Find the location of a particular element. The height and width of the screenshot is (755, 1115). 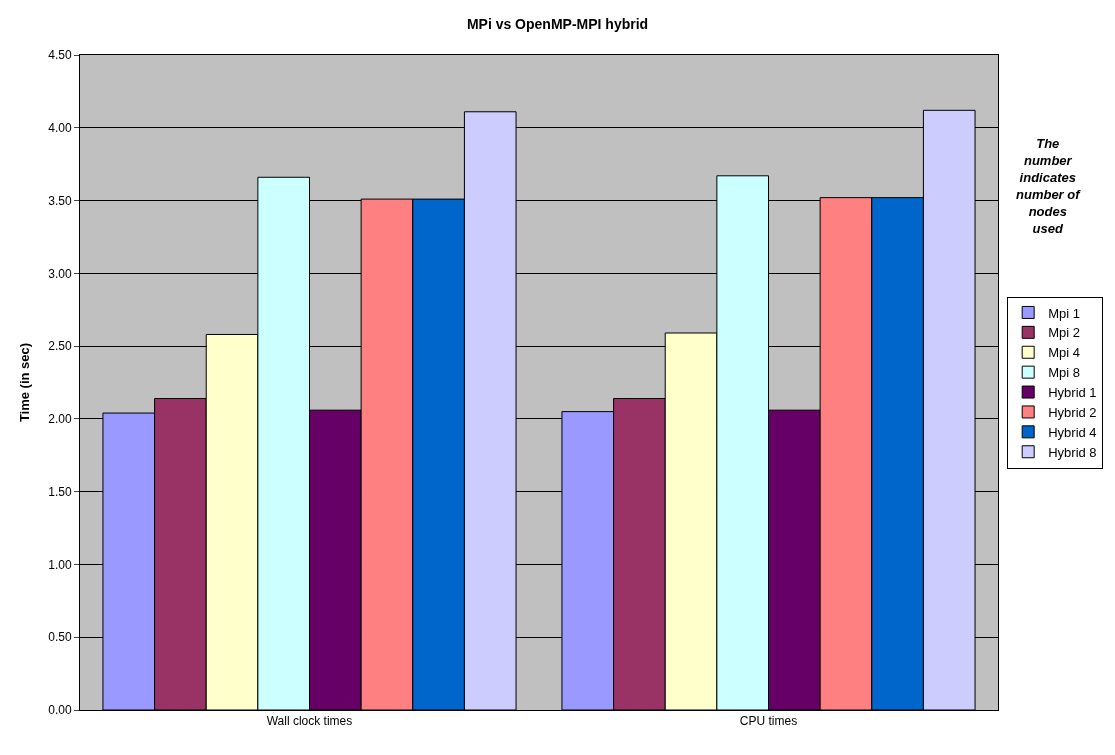

y-tick-label: 0.00 is located at coordinates (60, 710).